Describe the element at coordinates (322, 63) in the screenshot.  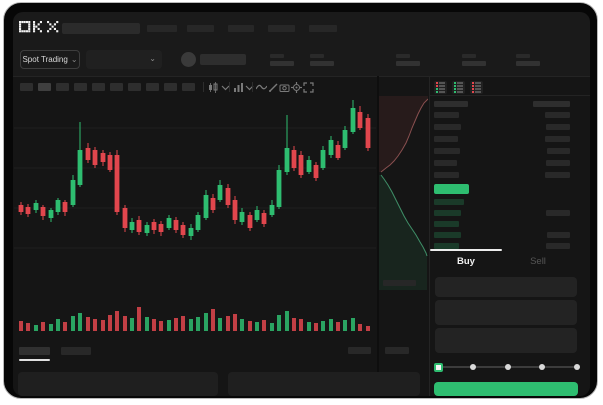
I see `stat-value-placeholder` at that location.